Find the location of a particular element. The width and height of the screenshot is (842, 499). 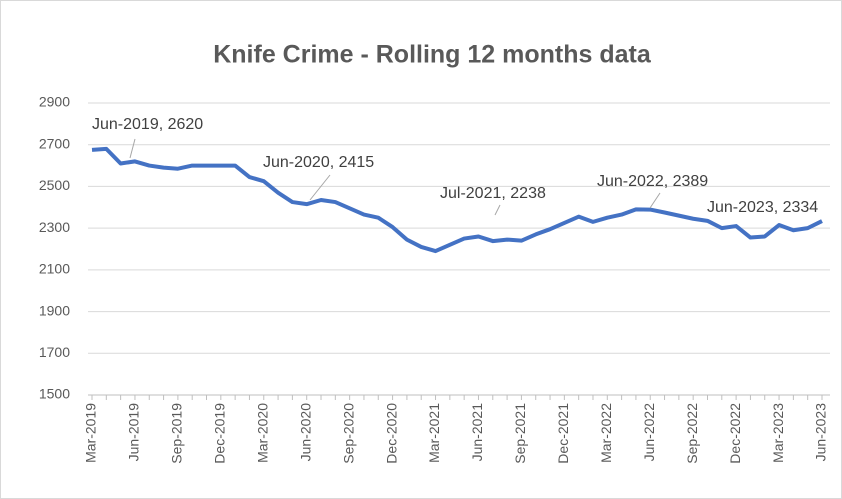

x-tick-label: Jun-2022 is located at coordinates (649, 432).